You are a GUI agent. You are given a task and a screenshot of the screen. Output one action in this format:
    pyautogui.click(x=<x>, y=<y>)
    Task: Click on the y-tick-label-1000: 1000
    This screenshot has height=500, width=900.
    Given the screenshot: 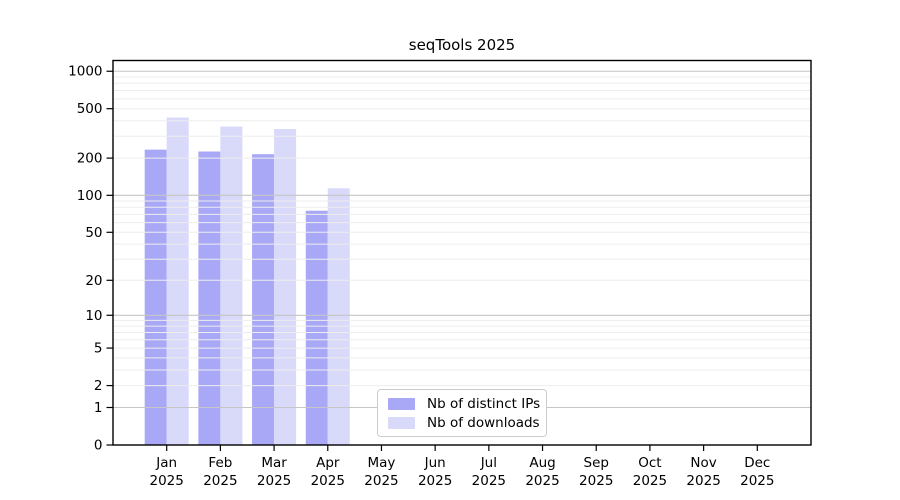 What is the action you would take?
    pyautogui.click(x=85, y=72)
    